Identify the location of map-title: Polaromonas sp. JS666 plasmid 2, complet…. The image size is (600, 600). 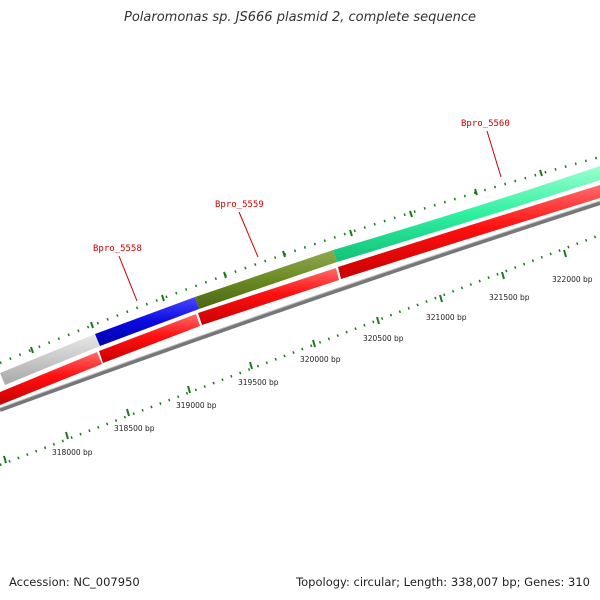
(299, 17).